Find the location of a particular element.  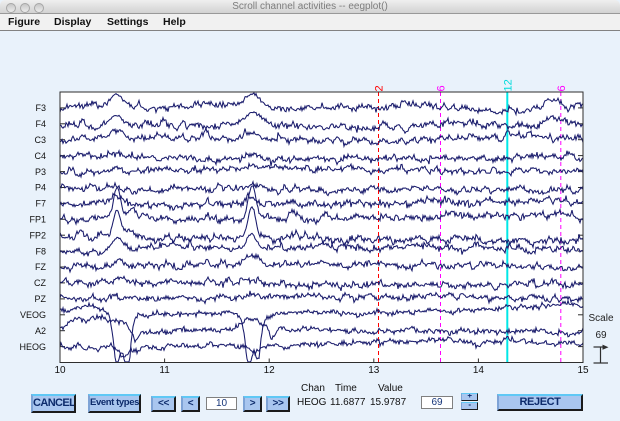

svg-text: F8 is located at coordinates (40, 251).